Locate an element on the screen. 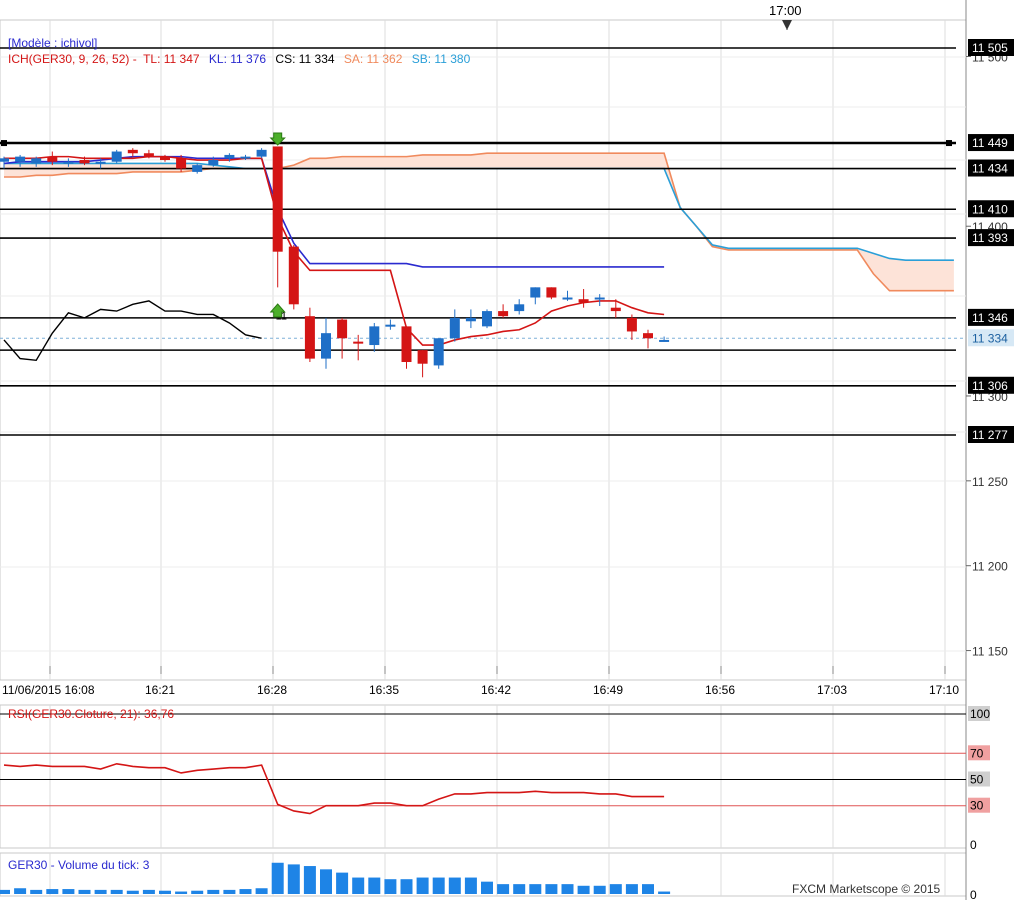 The height and width of the screenshot is (903, 1026). x-tick-label: 17:03 is located at coordinates (832, 690).